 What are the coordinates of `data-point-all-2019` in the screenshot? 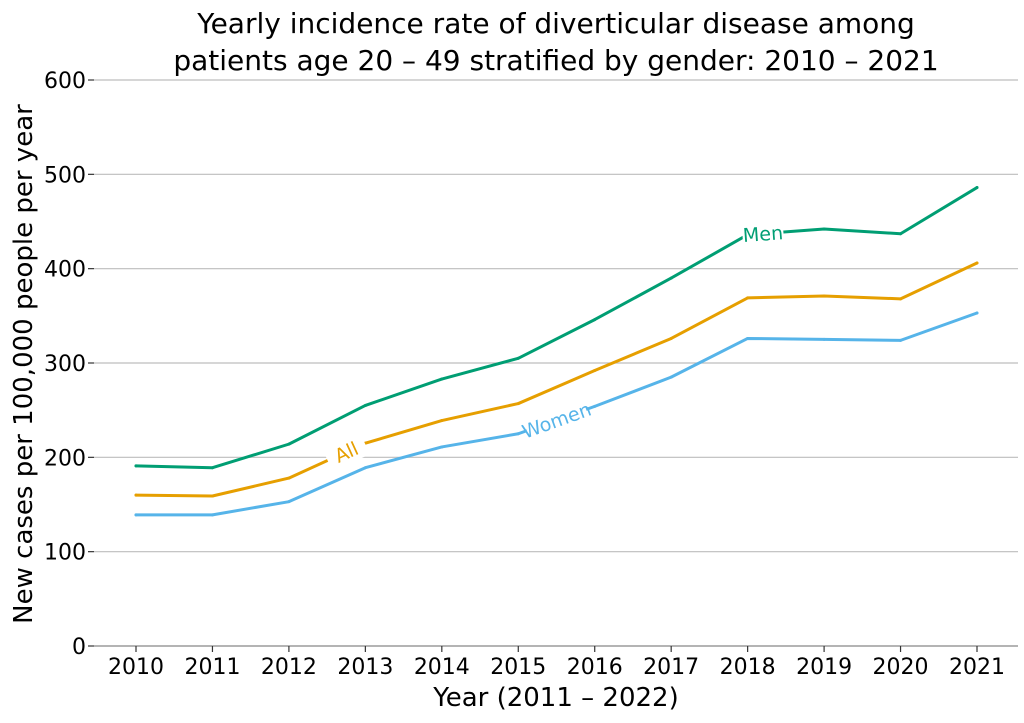 It's located at (824, 296).